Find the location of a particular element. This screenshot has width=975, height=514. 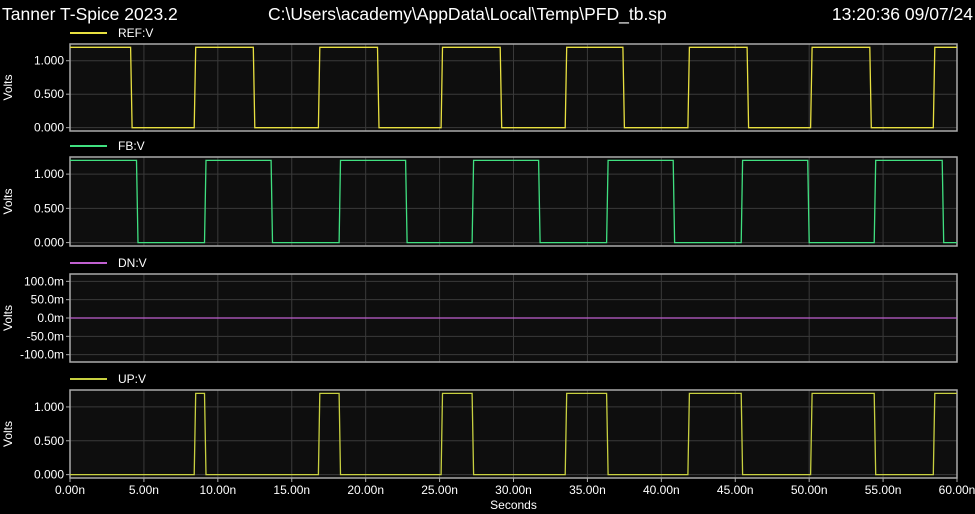

x-tick-label: 10.00n is located at coordinates (217, 490).